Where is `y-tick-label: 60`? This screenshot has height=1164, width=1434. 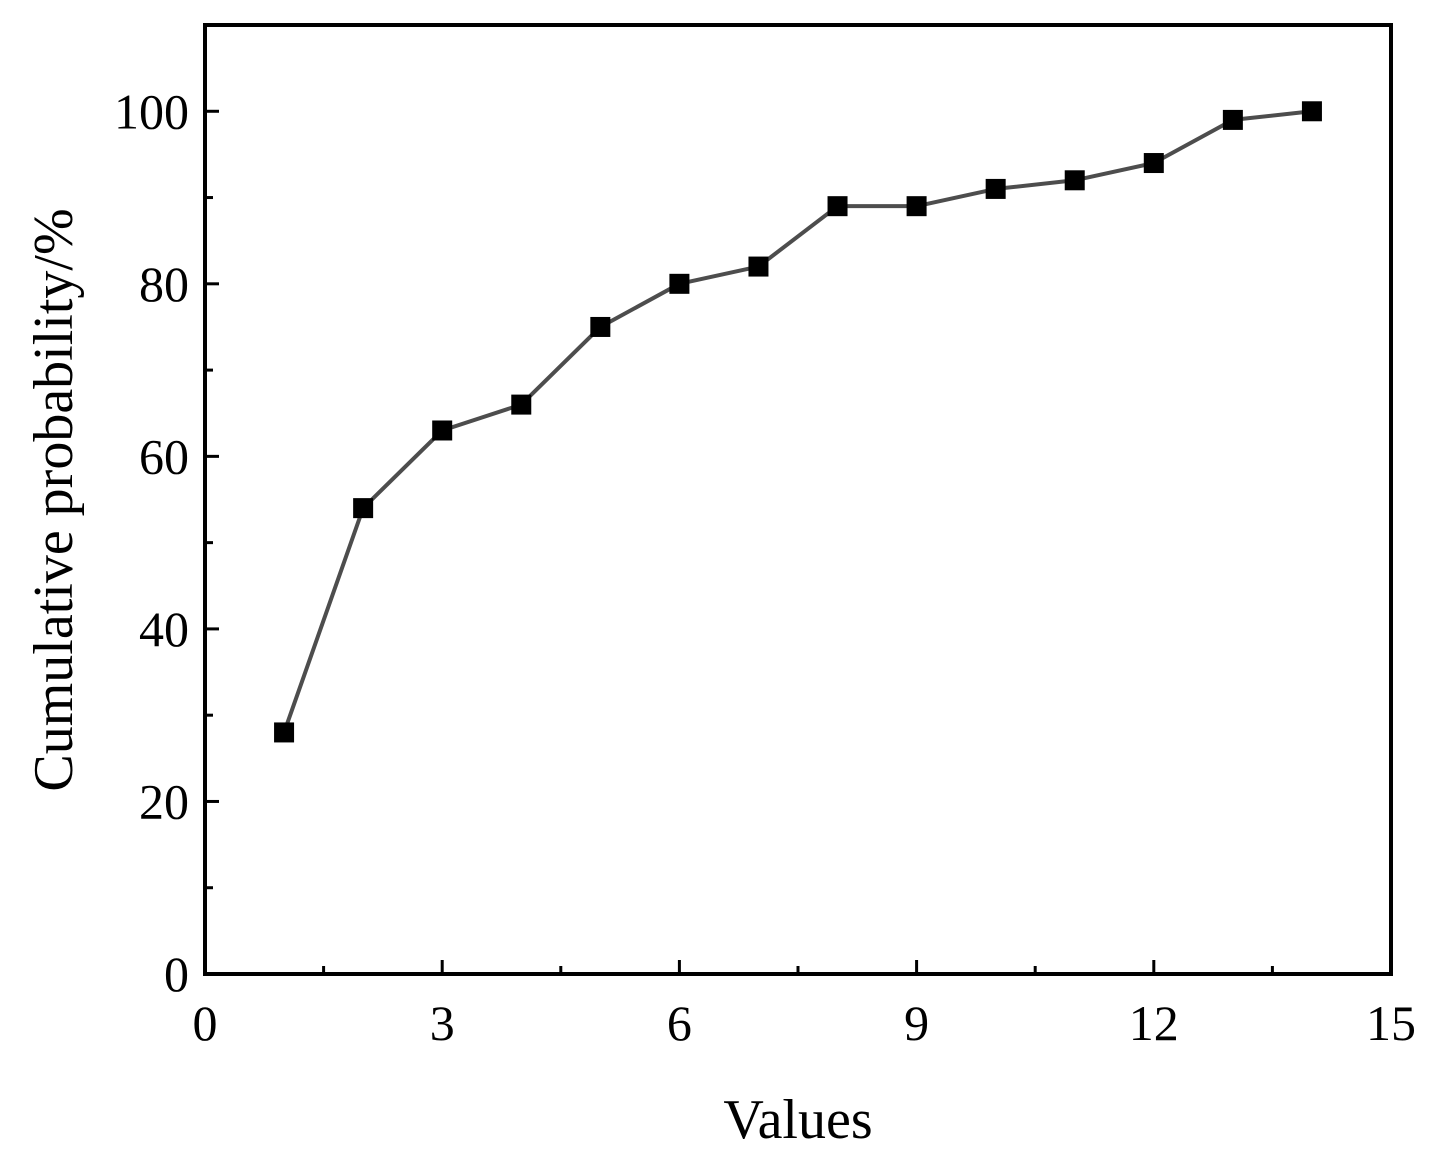
y-tick-label: 60 is located at coordinates (164, 456).